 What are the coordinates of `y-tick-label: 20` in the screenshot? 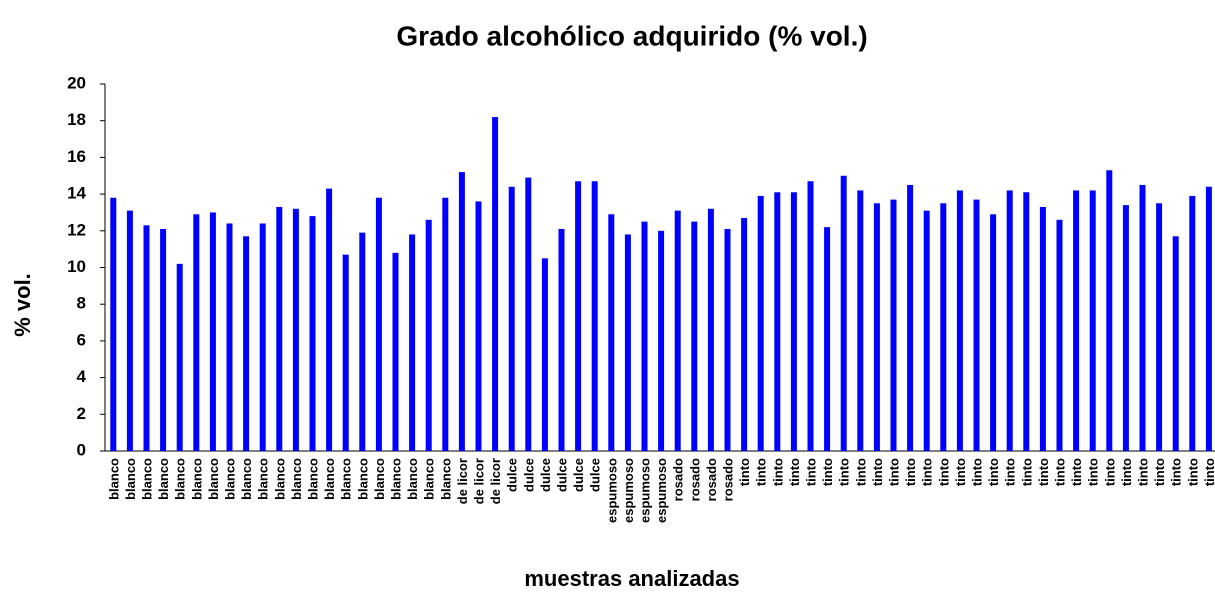 It's located at (76, 82).